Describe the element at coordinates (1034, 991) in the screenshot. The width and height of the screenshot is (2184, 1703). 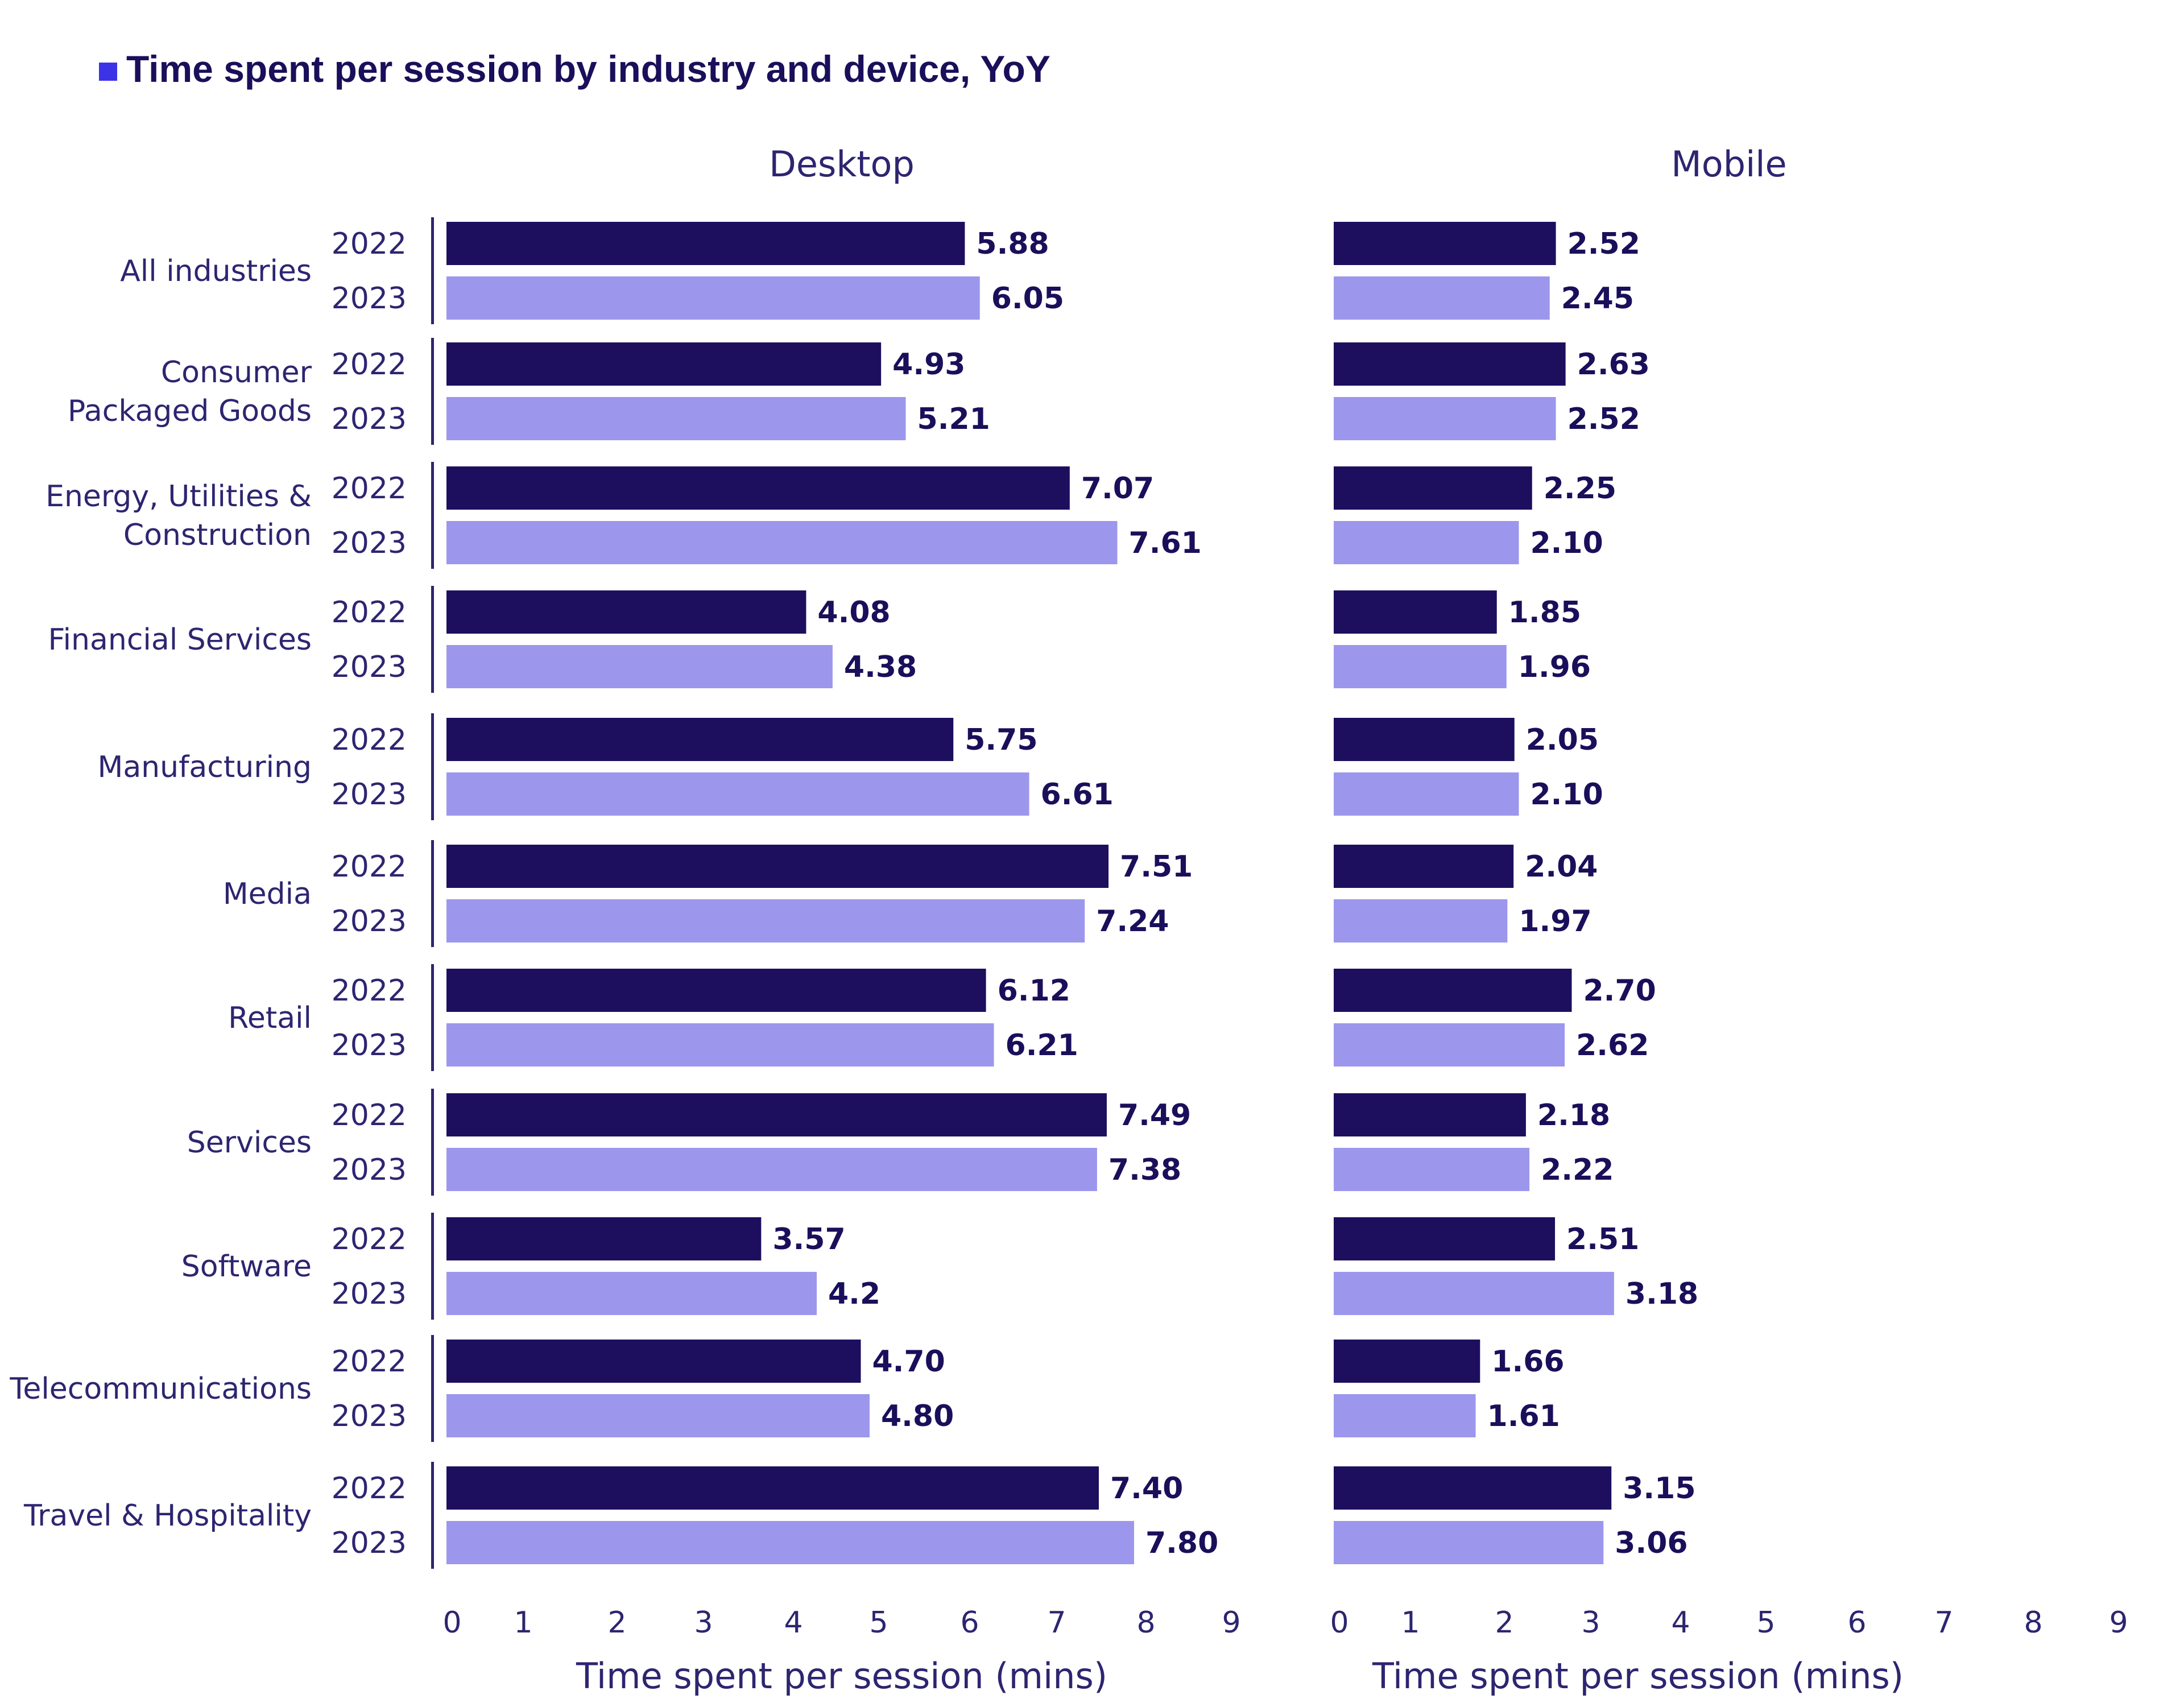
I see `data-label: 6.12` at that location.